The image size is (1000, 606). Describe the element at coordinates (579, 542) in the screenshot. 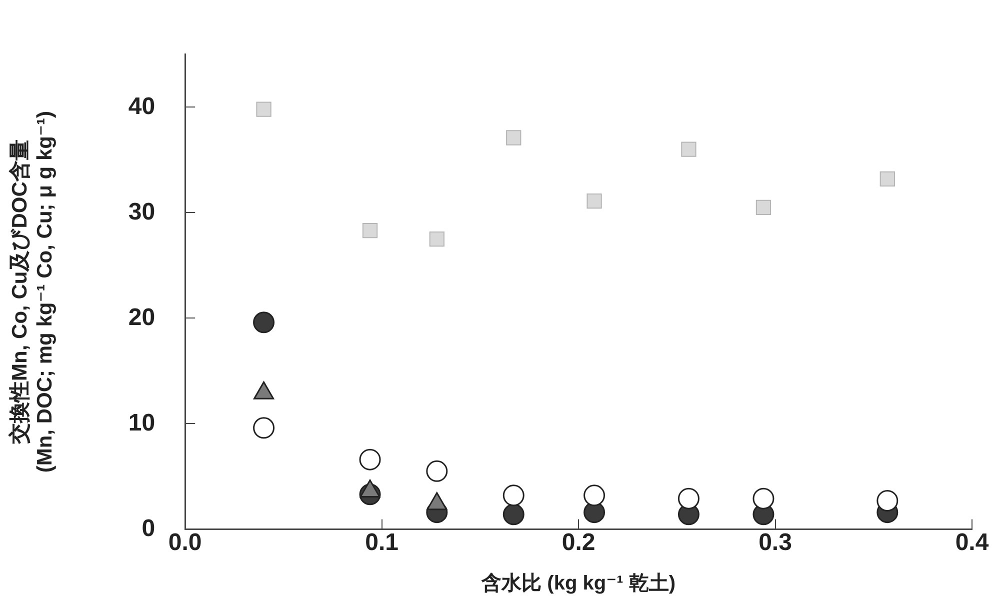

I see `x-tick-label: 0.2` at that location.